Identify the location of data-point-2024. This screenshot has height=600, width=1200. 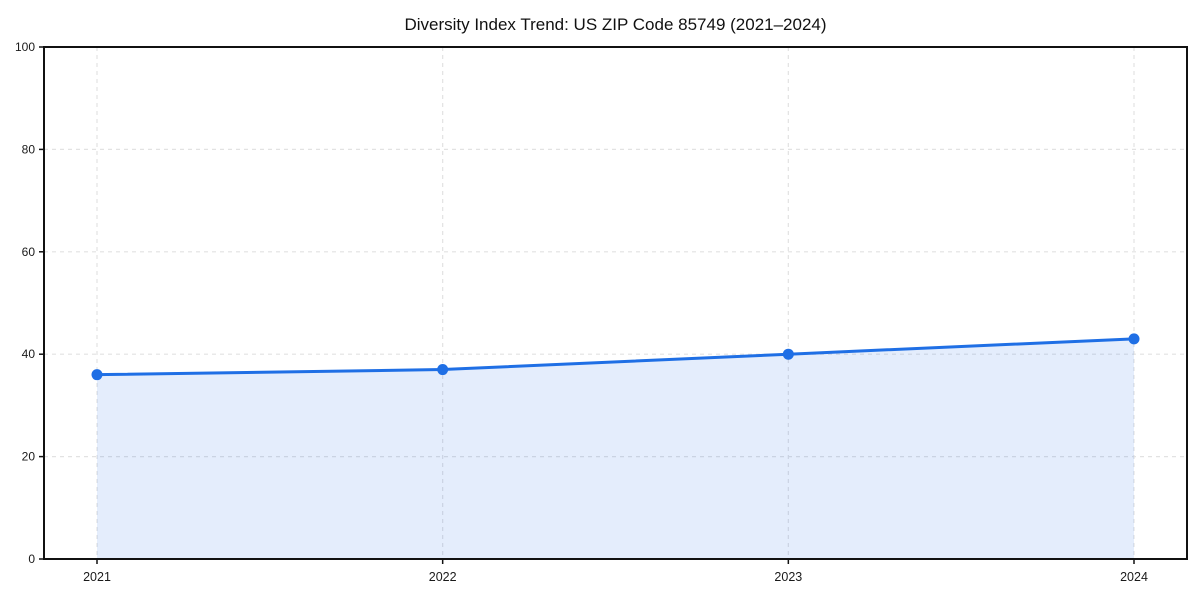
(1134, 339).